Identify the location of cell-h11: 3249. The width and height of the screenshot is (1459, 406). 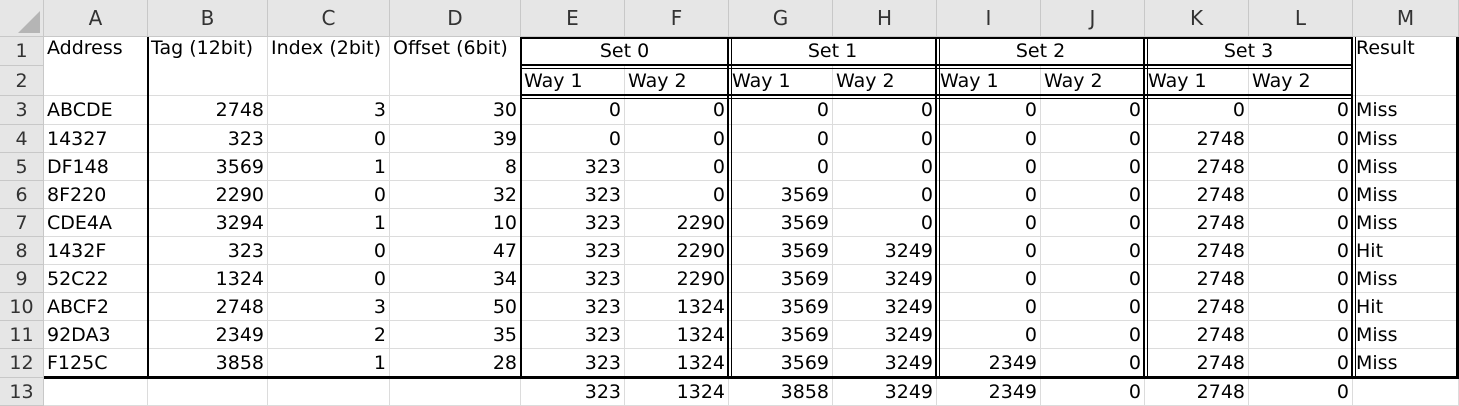
(885, 335).